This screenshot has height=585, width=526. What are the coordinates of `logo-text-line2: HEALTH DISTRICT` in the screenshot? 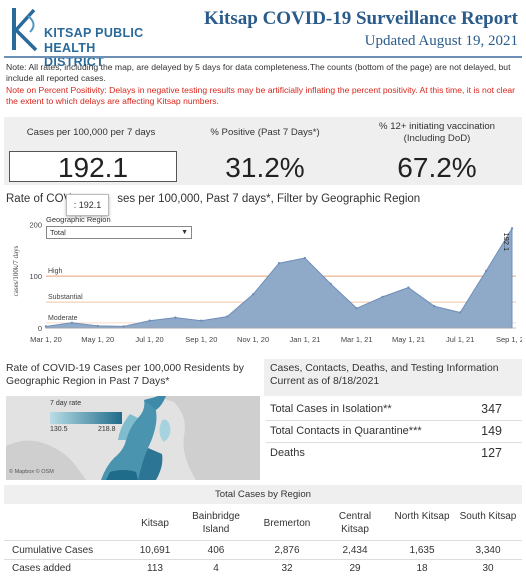 It's located at (74, 55).